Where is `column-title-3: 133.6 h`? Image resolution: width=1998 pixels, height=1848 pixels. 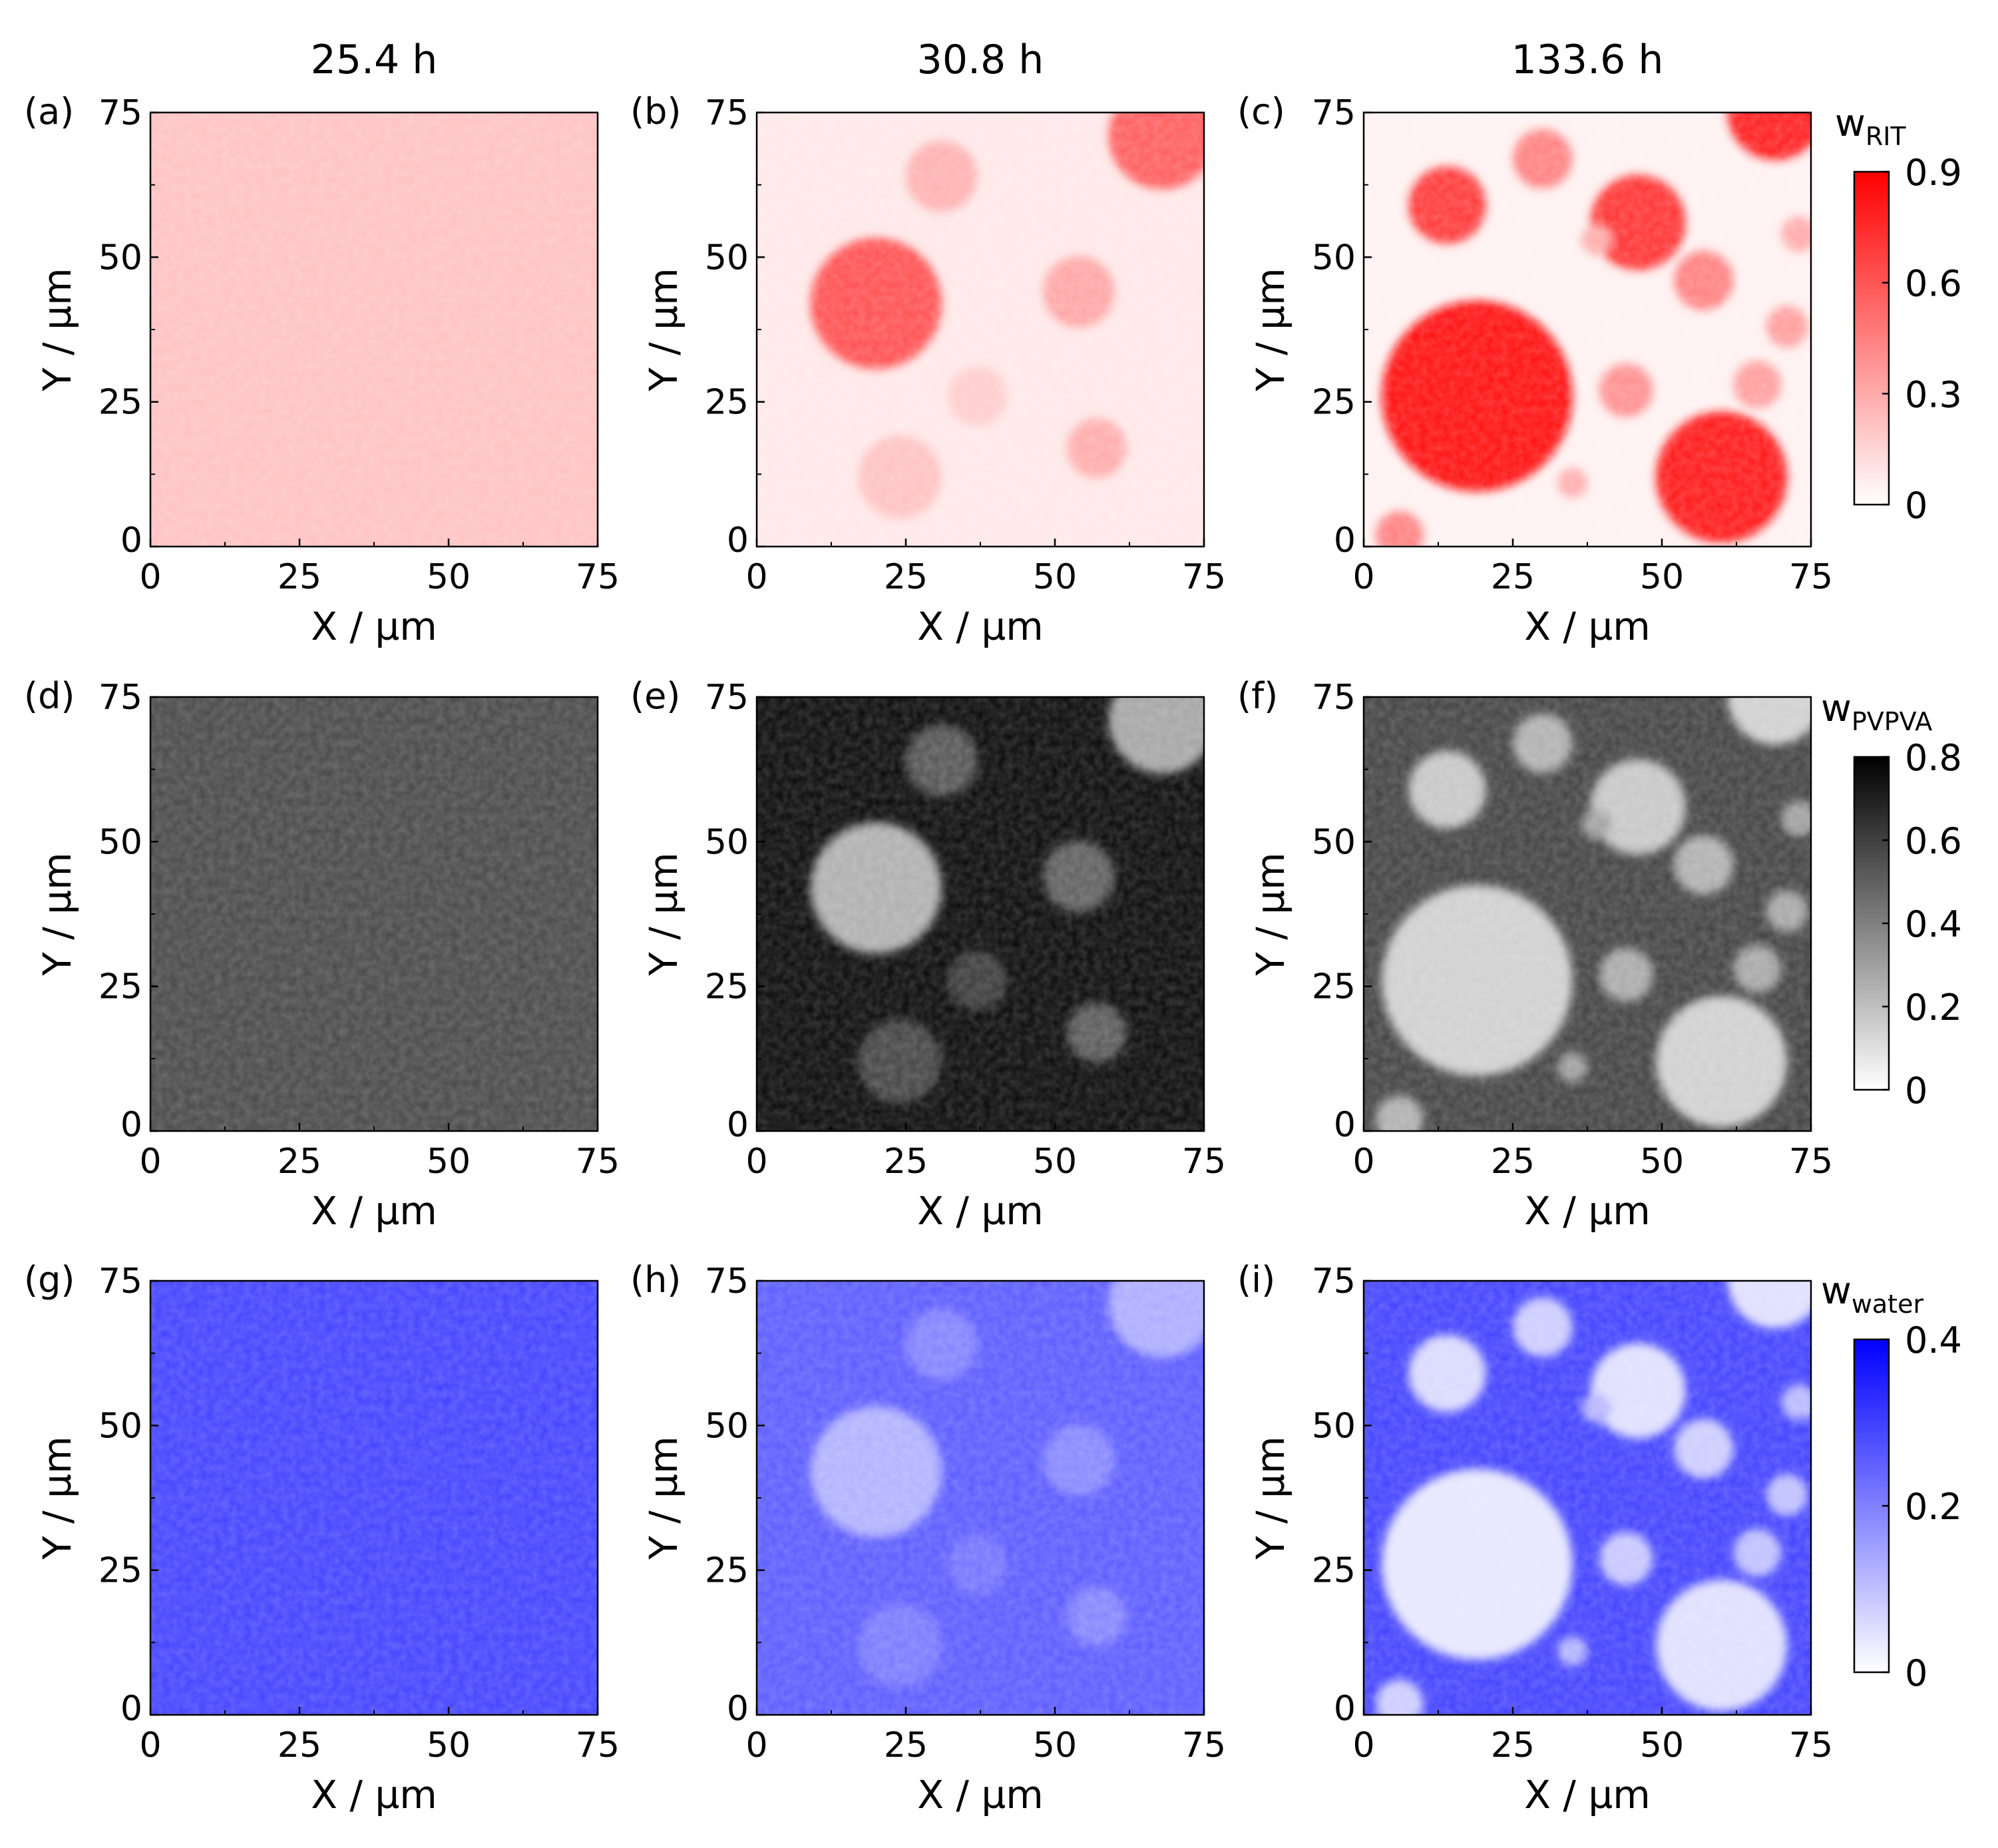
column-title-3: 133.6 h is located at coordinates (1587, 60).